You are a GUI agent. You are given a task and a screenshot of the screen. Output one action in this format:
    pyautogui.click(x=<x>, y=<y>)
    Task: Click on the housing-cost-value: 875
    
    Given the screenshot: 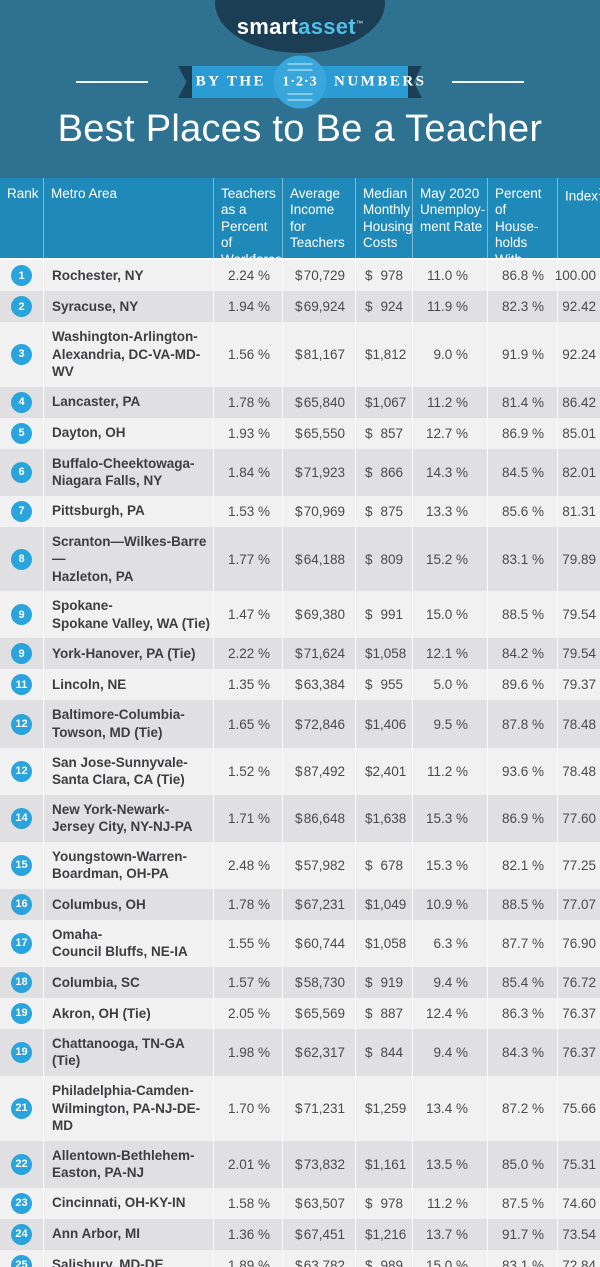 What is the action you would take?
    pyautogui.click(x=391, y=511)
    